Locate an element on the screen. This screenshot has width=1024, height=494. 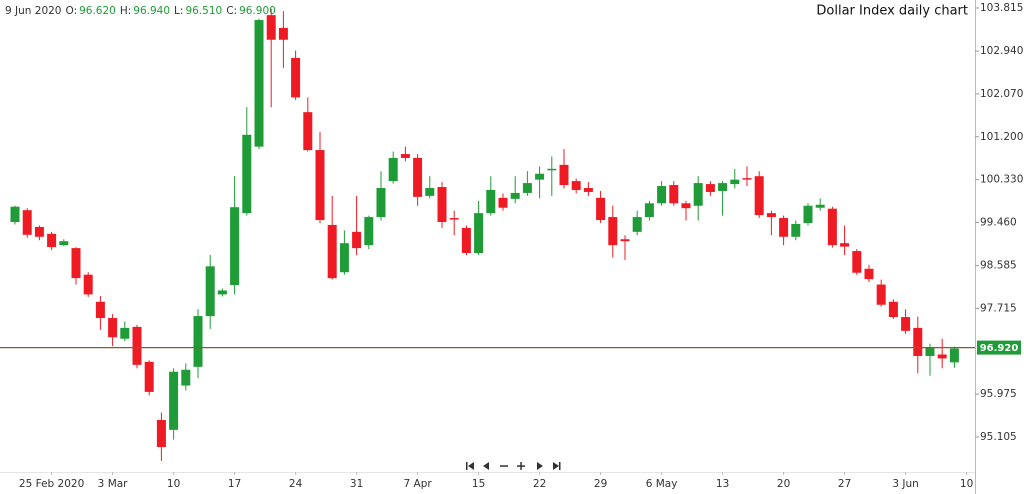
y-tick-label: 95.105 is located at coordinates (998, 437).